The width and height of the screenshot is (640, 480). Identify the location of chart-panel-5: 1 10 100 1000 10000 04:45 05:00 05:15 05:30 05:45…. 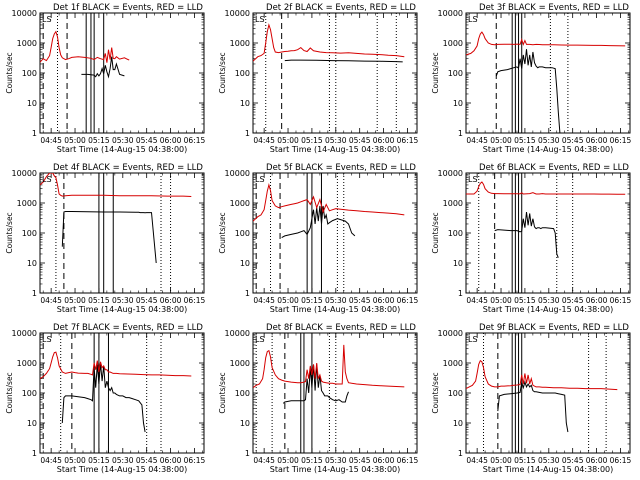
(318, 238).